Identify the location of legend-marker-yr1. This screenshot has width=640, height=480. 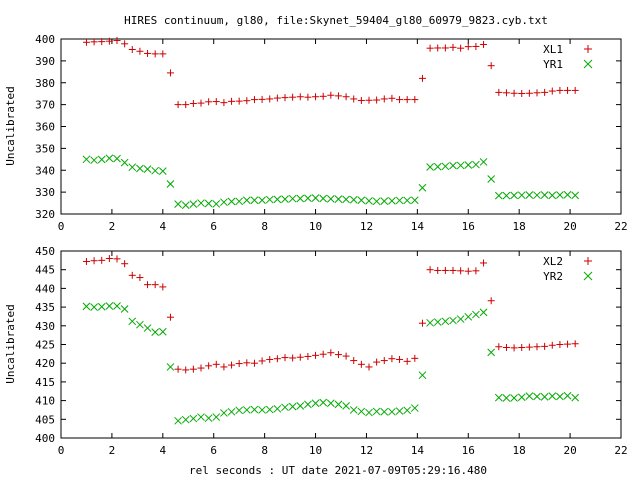
(588, 64).